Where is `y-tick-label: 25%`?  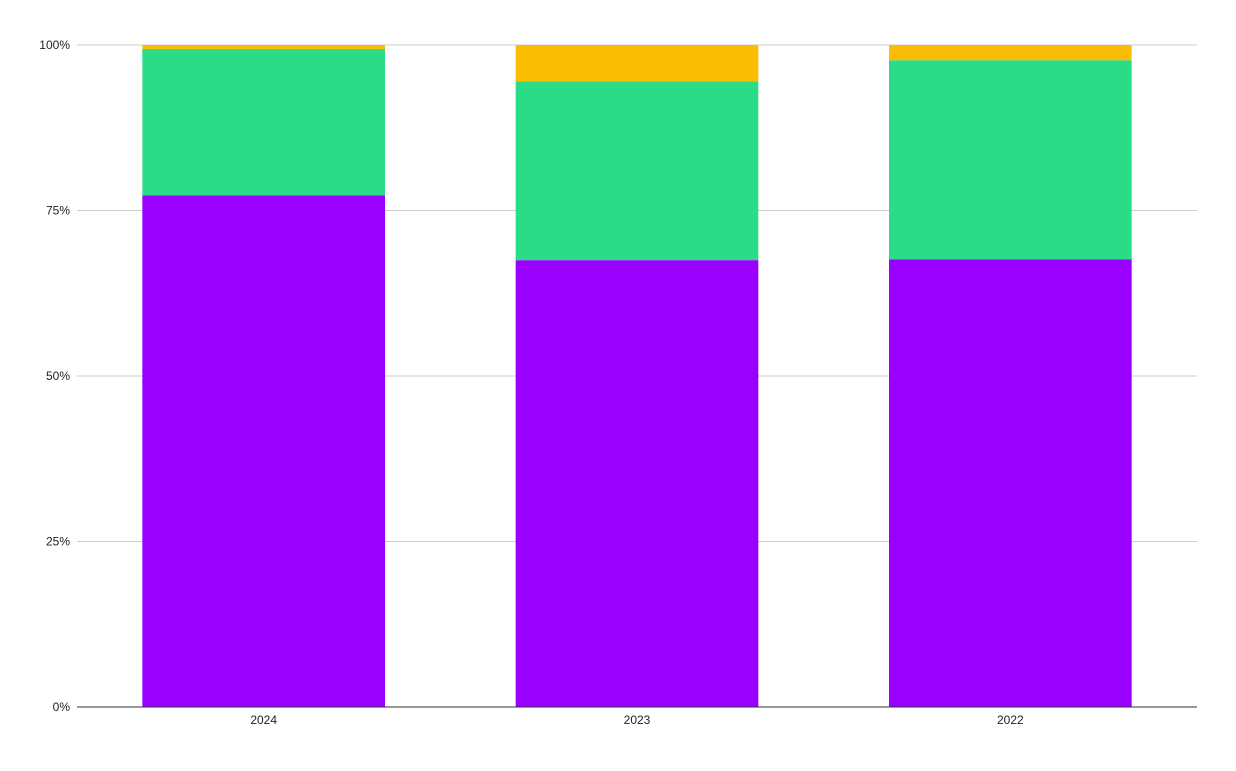 y-tick-label: 25% is located at coordinates (58, 542).